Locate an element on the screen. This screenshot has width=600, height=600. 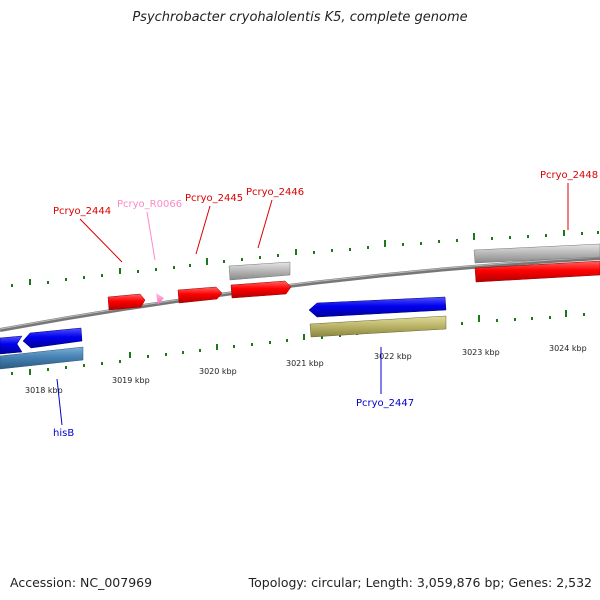
gene-label-pcryo-2447: Pcryo_2447 is located at coordinates (385, 403).